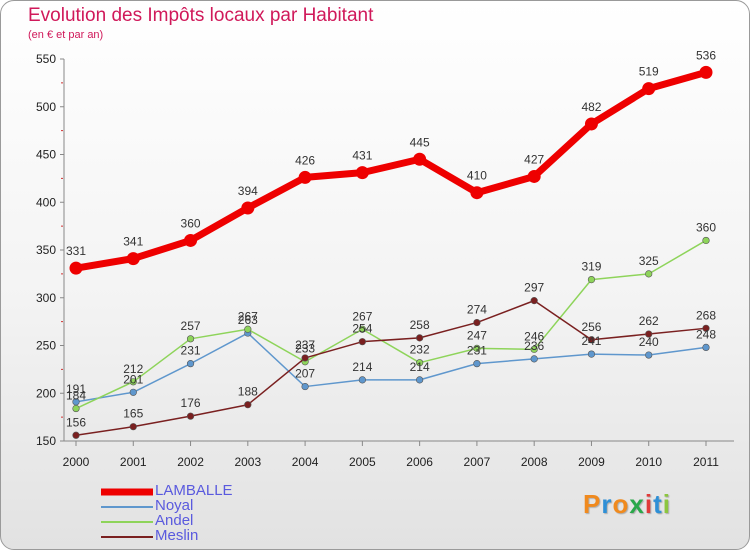 The width and height of the screenshot is (750, 550). Describe the element at coordinates (648, 462) in the screenshot. I see `x-tick-label: 2010` at that location.